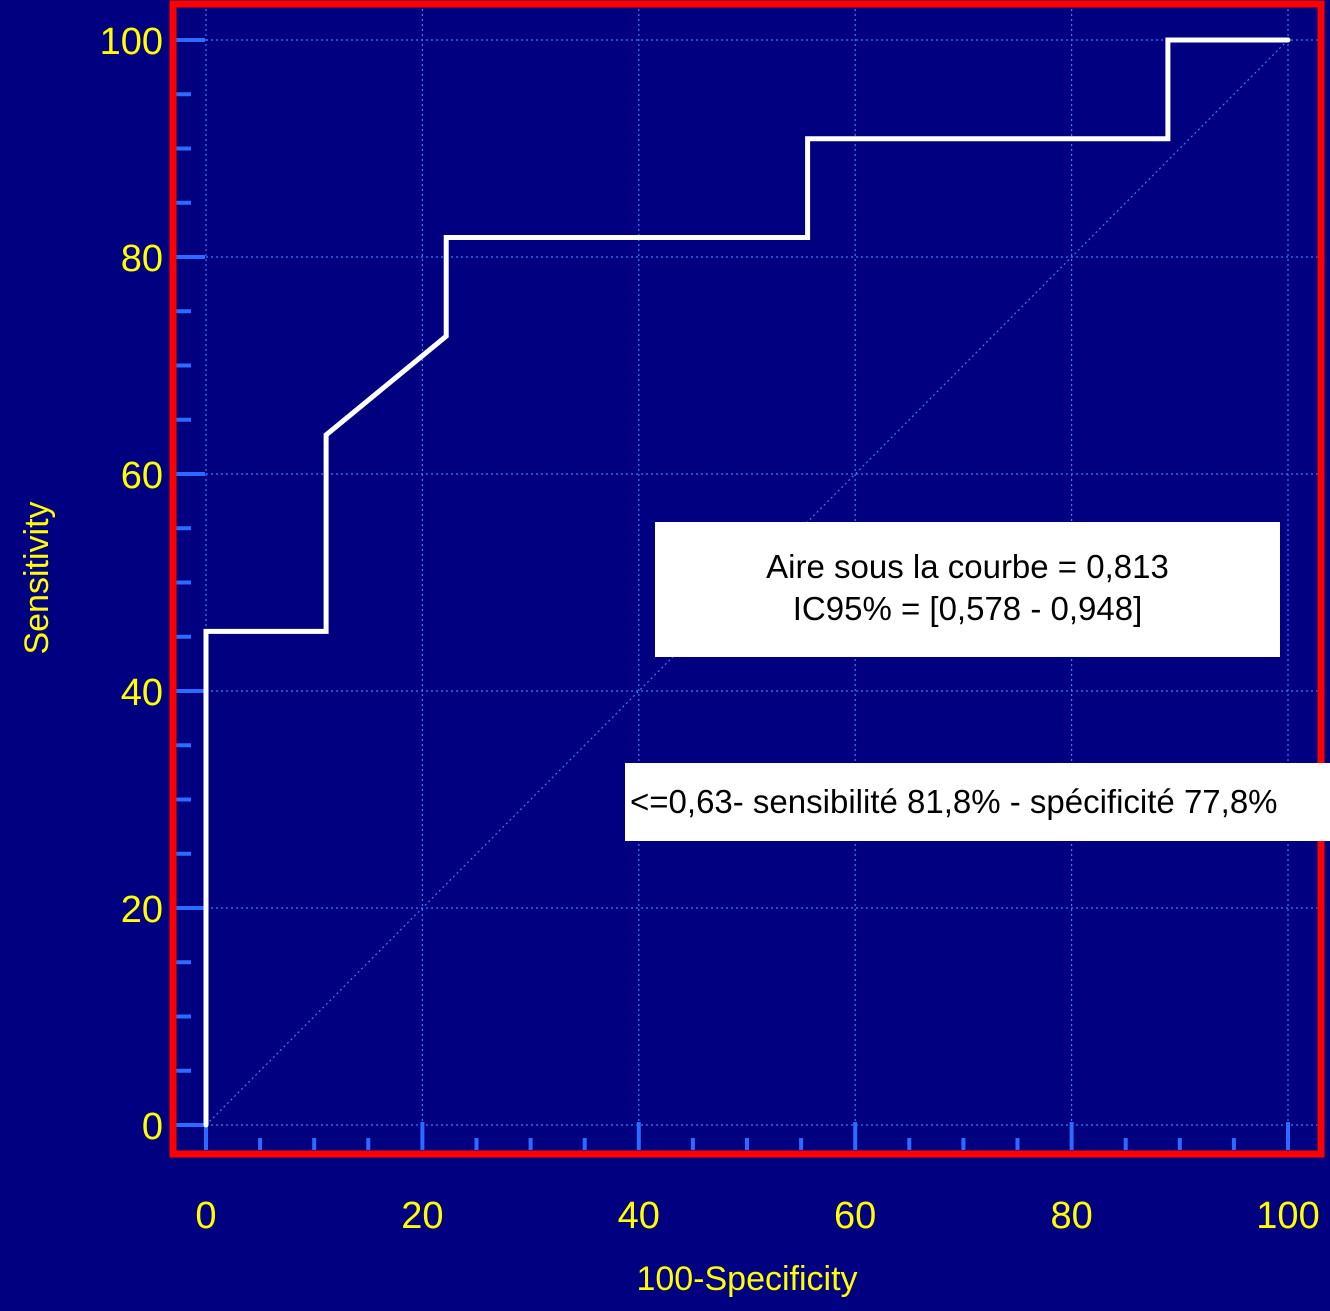 This screenshot has width=1330, height=1311. Describe the element at coordinates (37, 577) in the screenshot. I see `y-axis-title: Sensitivity` at that location.